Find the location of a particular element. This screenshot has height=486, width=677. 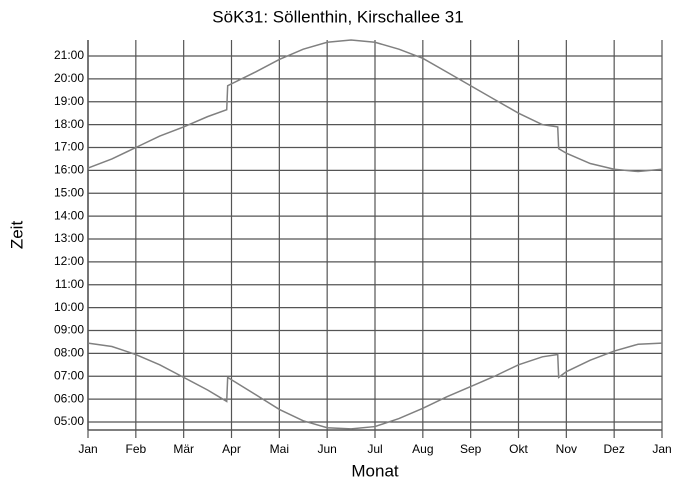

y-tick-label: 07:00 is located at coordinates (69, 375).